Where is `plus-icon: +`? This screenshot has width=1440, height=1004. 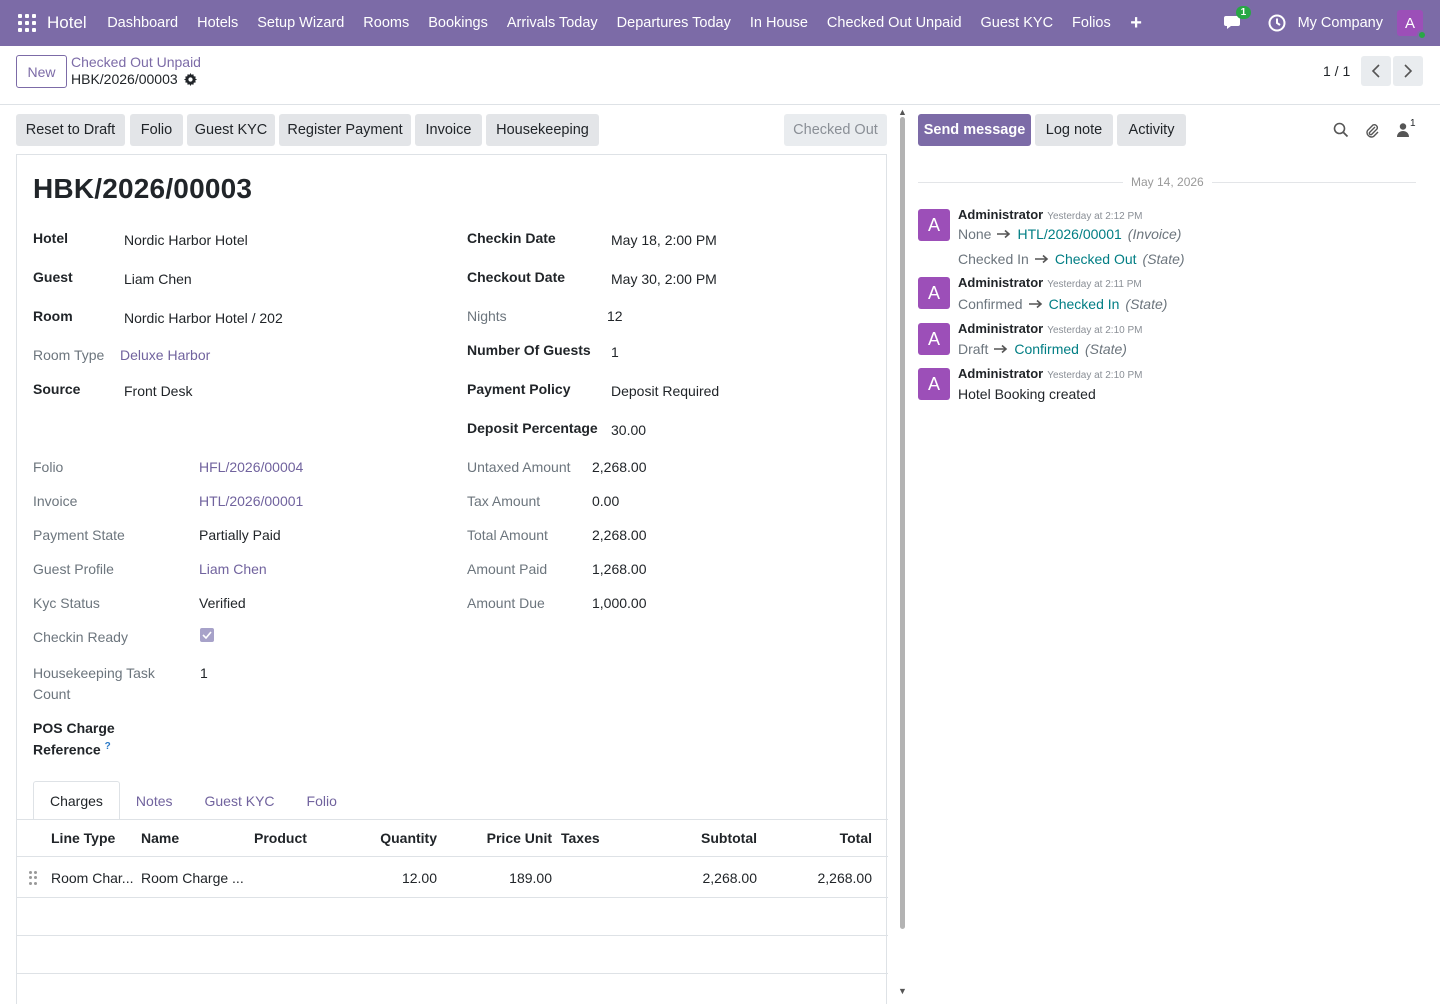 plus-icon: + is located at coordinates (1136, 22).